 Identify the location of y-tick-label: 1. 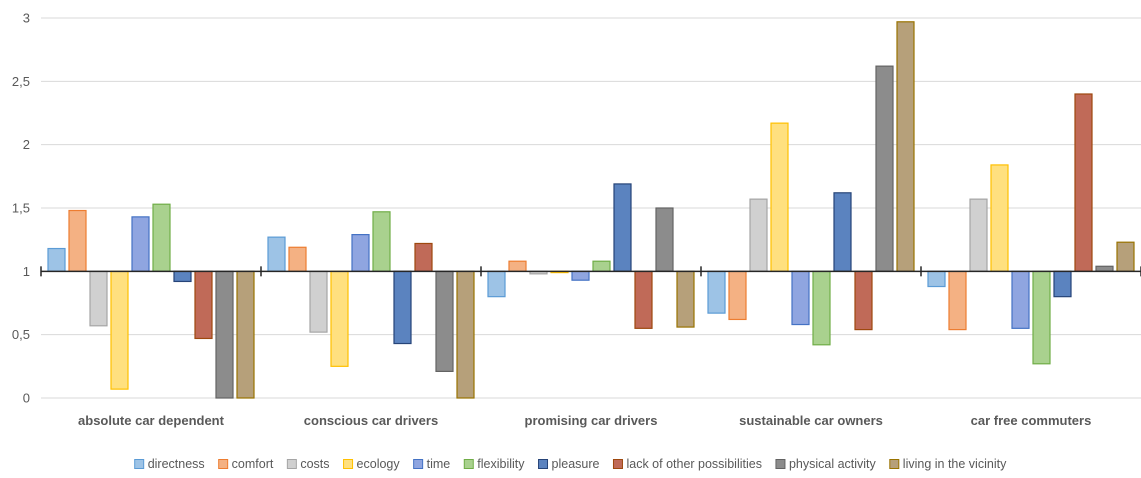
(26, 271).